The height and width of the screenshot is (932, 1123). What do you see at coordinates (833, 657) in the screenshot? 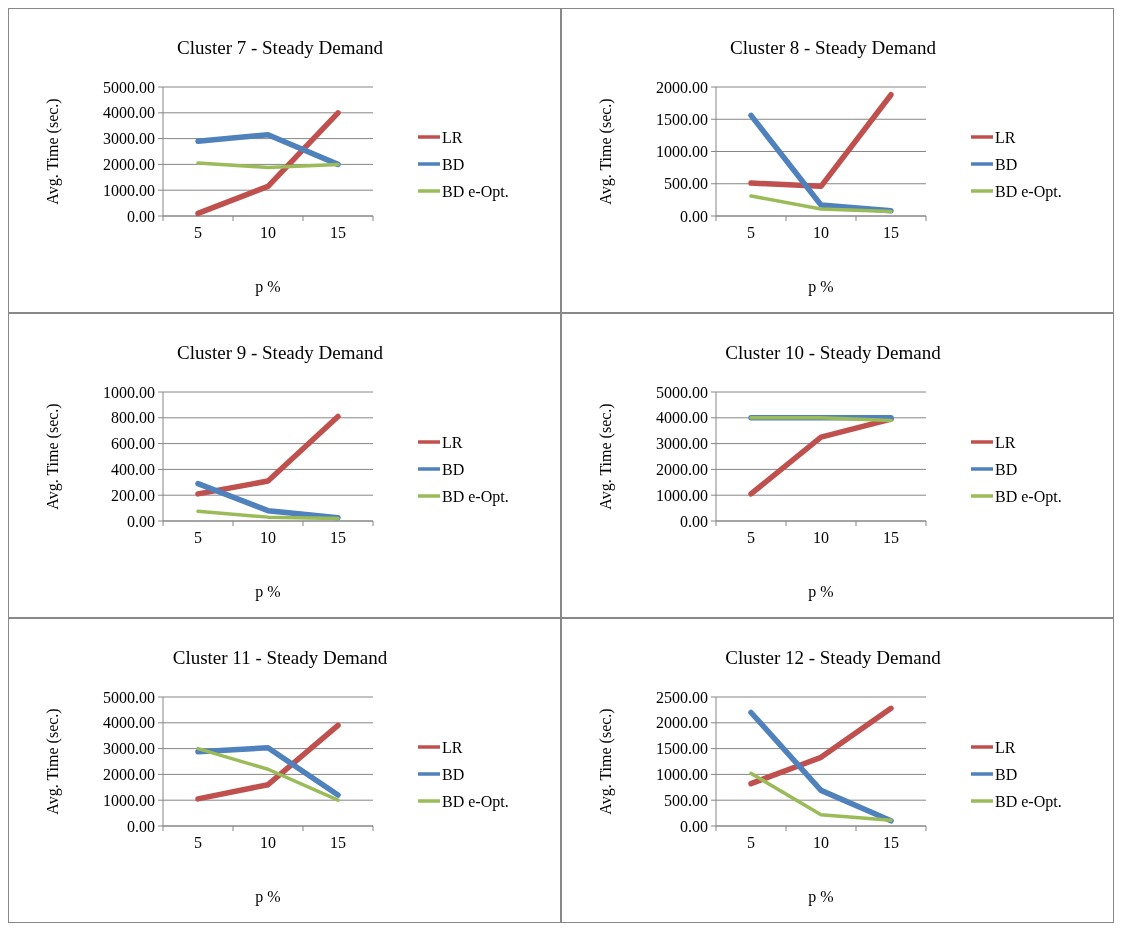
I see `chart-title: Cluster 12 - Steady Demand` at bounding box center [833, 657].